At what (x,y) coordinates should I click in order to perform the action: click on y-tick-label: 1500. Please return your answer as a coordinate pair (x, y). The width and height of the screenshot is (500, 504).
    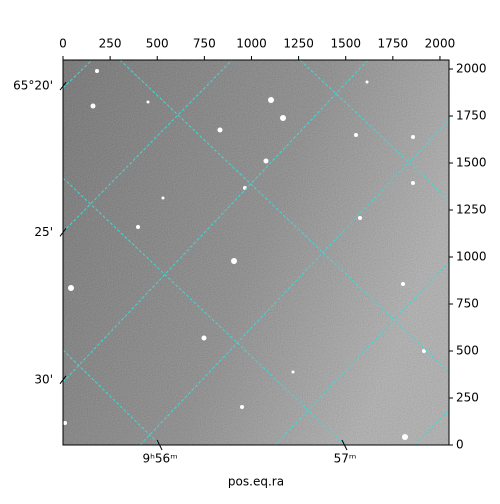
    Looking at the image, I should click on (471, 163).